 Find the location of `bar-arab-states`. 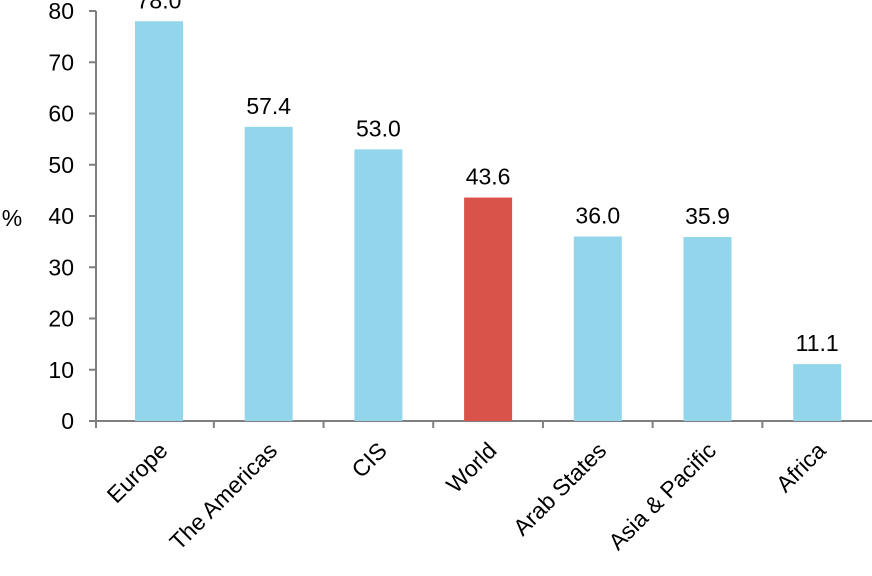

bar-arab-states is located at coordinates (597, 328).